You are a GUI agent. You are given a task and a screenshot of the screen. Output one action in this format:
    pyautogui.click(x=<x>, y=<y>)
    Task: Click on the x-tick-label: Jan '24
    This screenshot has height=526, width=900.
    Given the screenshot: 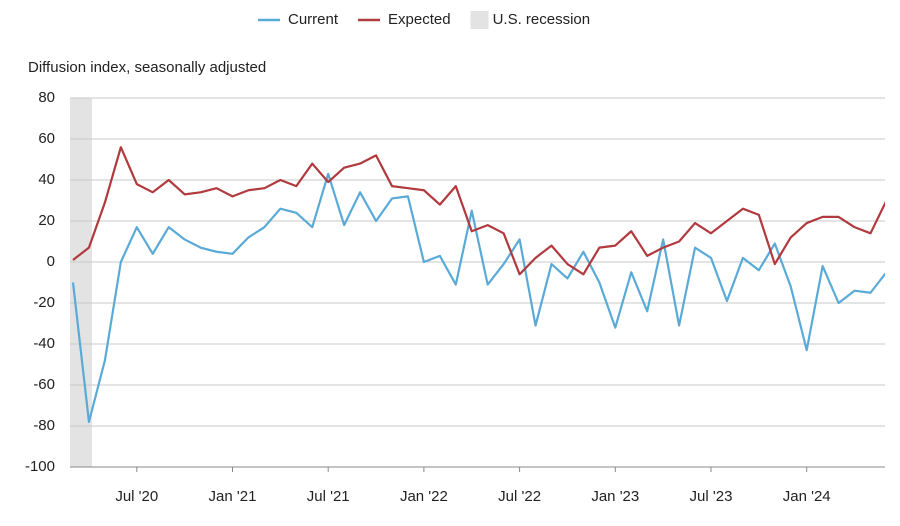 What is the action you would take?
    pyautogui.click(x=807, y=496)
    